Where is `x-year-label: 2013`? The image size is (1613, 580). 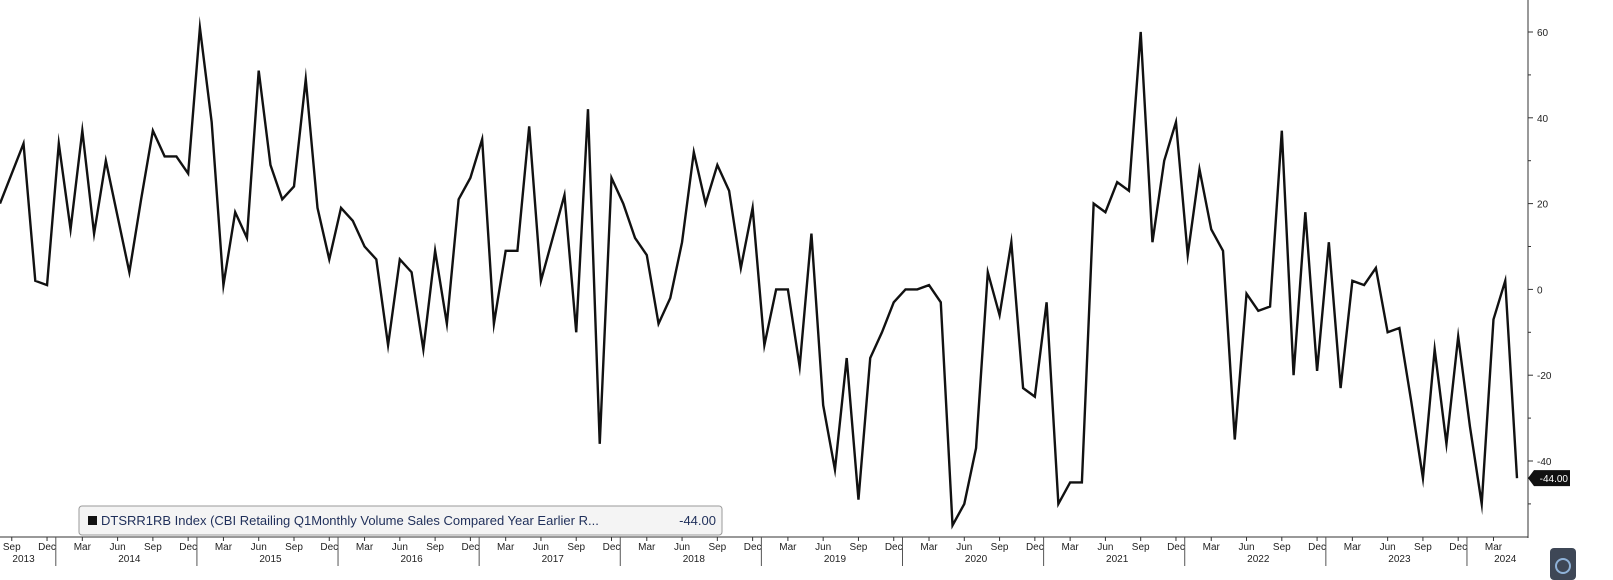
x-year-label: 2013 is located at coordinates (23, 559).